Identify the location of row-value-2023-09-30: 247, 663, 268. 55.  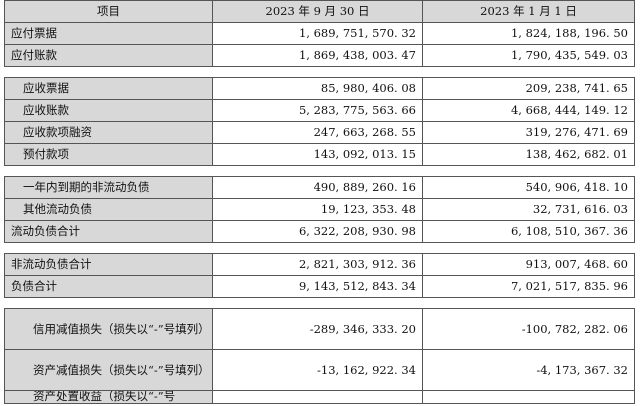
(317, 132).